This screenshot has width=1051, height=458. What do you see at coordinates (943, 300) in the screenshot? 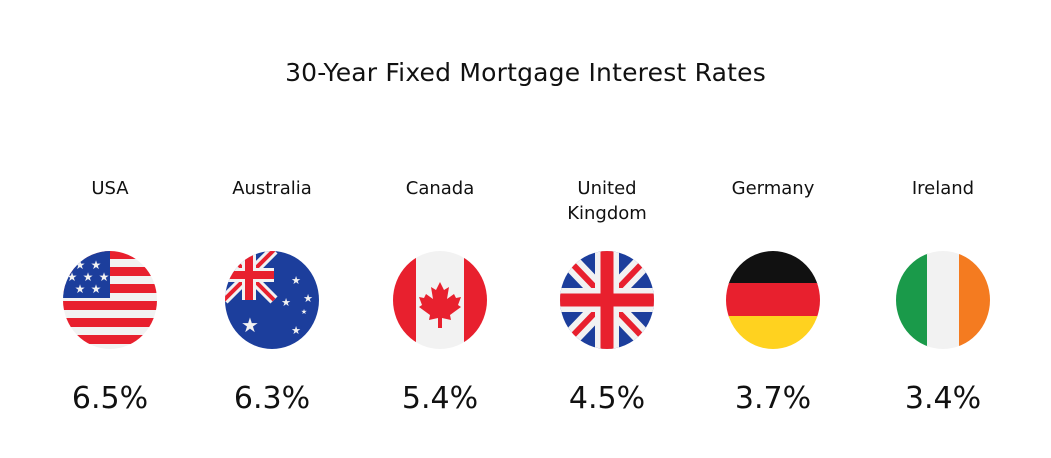
I see `ireland-flag-icon` at bounding box center [943, 300].